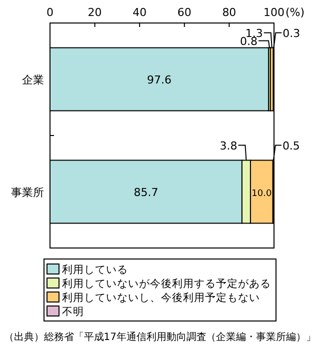 Image resolution: width=320 pixels, height=354 pixels. I want to click on y-tick-label: 事業所, so click(27, 192).